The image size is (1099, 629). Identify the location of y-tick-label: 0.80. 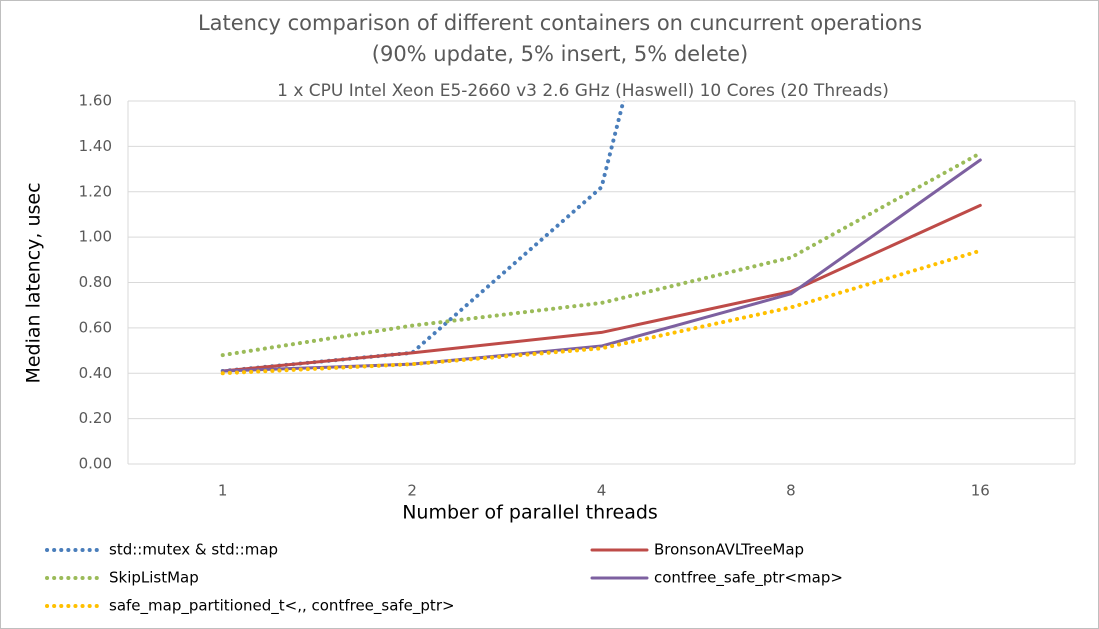
(95, 282).